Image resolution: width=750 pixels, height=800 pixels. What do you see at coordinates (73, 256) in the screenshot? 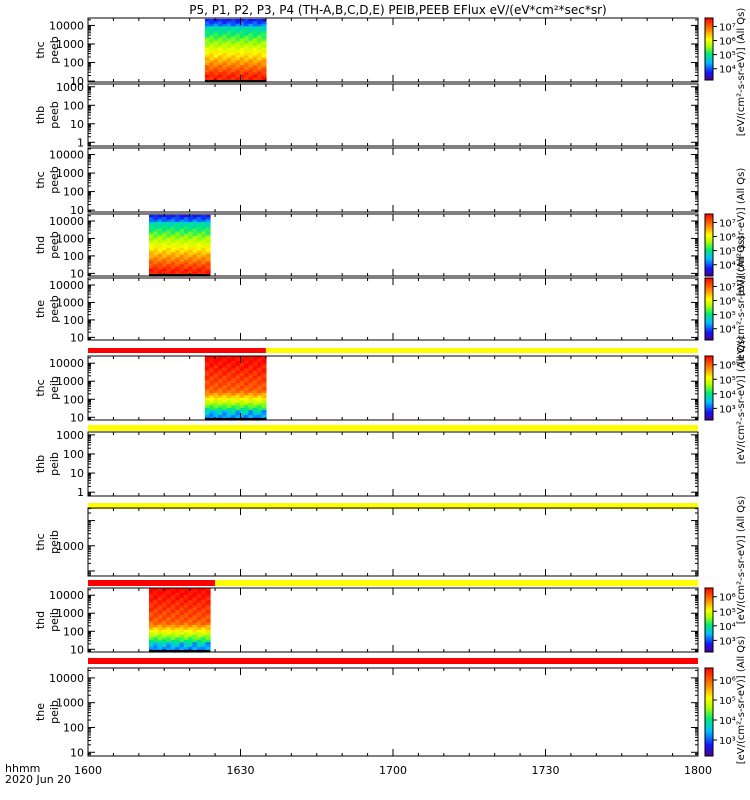
I see `y-tick-label: 100` at bounding box center [73, 256].